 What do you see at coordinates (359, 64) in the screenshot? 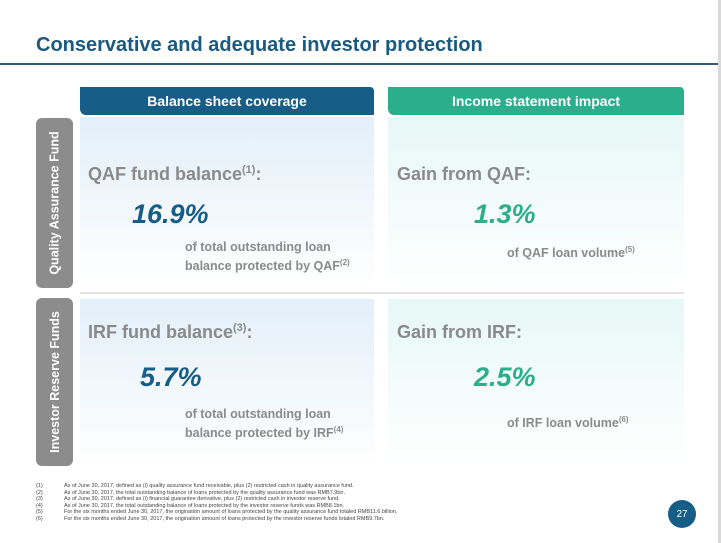
I see `title-divider` at bounding box center [359, 64].